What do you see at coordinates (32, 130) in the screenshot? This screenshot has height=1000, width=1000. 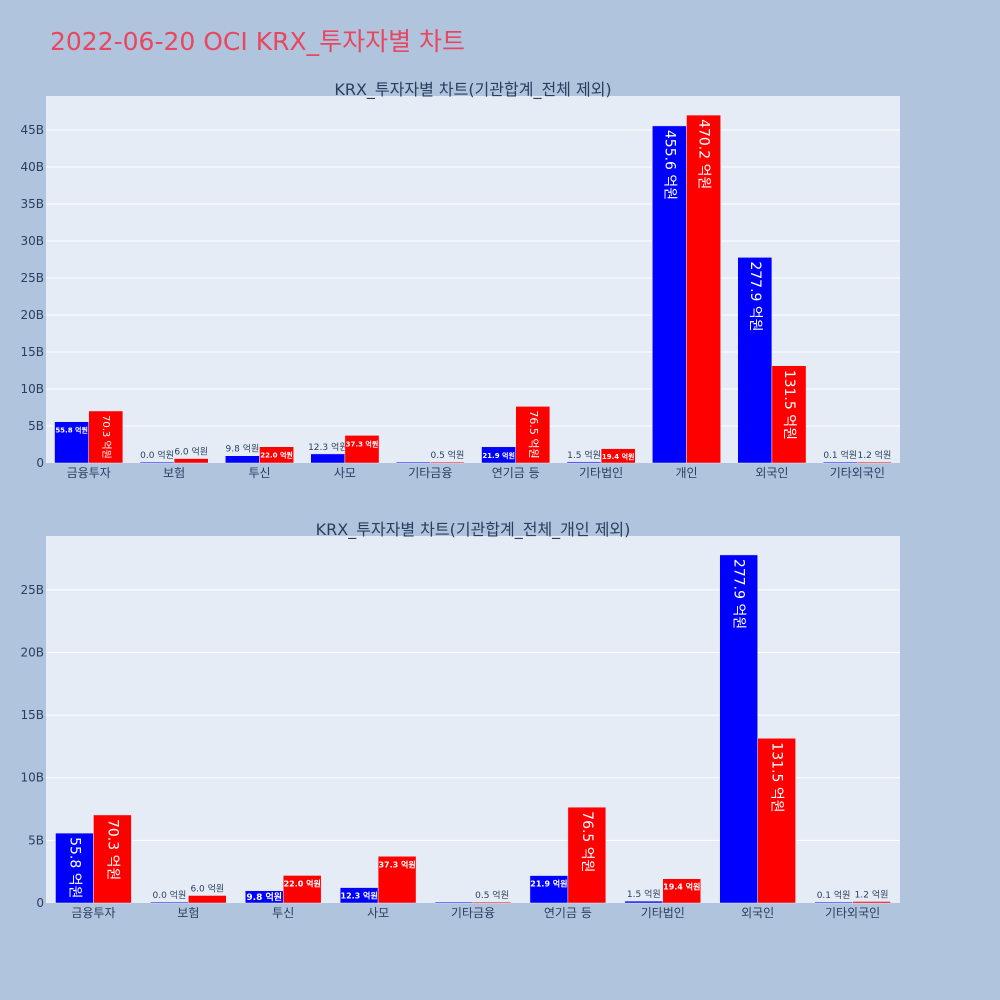 I see `y-tick-label: 45B` at bounding box center [32, 130].